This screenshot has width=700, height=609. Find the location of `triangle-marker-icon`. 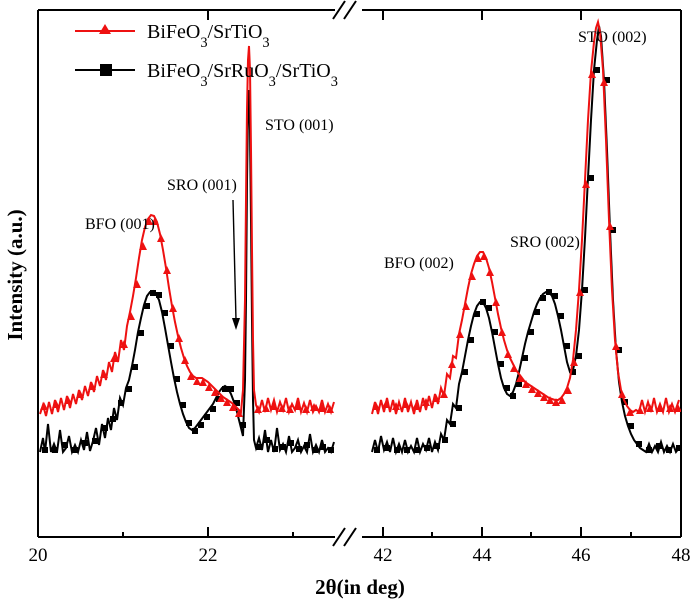

triangle-marker-icon is located at coordinates (105, 29).